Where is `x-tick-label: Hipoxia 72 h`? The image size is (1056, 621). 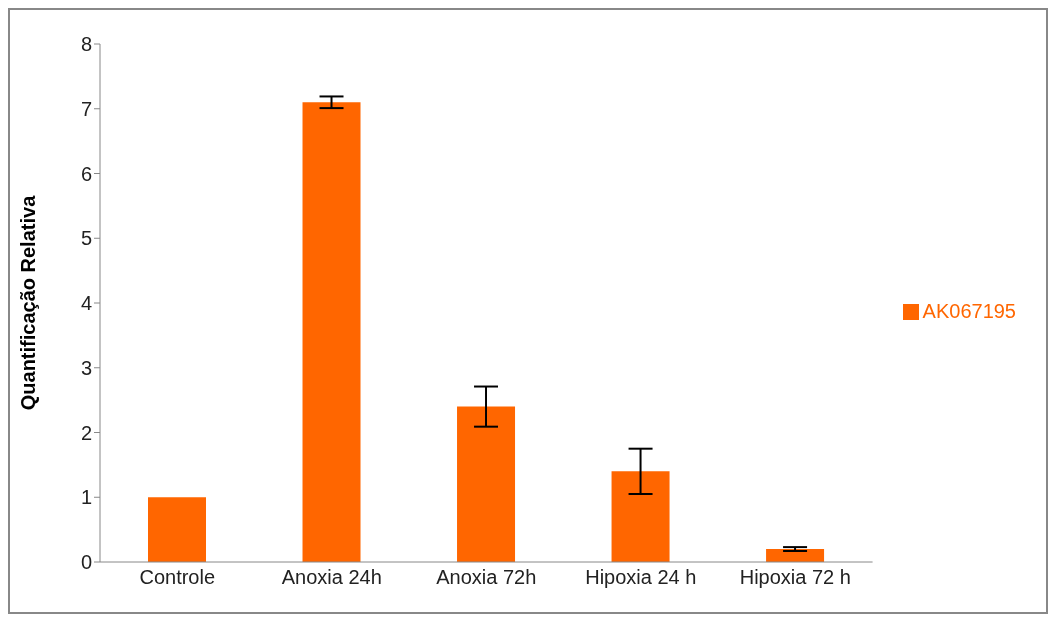 x-tick-label: Hipoxia 72 h is located at coordinates (795, 577).